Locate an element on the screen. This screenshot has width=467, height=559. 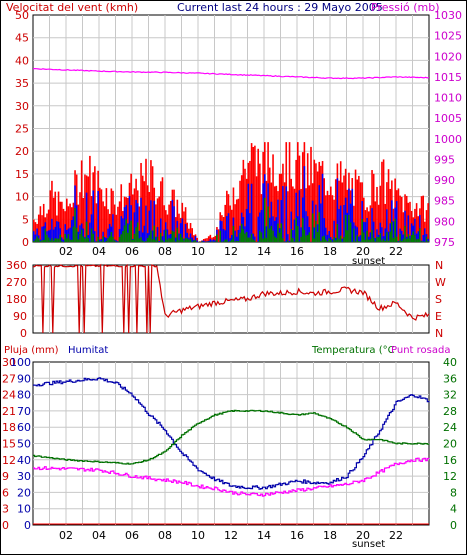
humidity-axis-tick-label: 70 is located at coordinates (24, 411).